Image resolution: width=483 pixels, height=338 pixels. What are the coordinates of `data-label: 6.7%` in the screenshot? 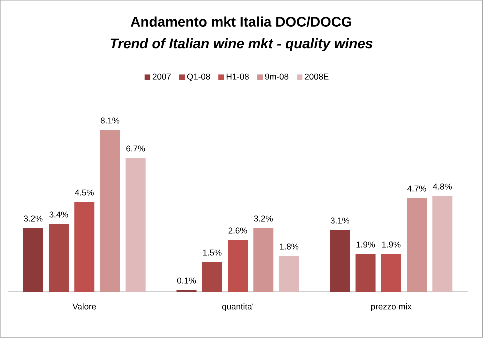 It's located at (136, 149).